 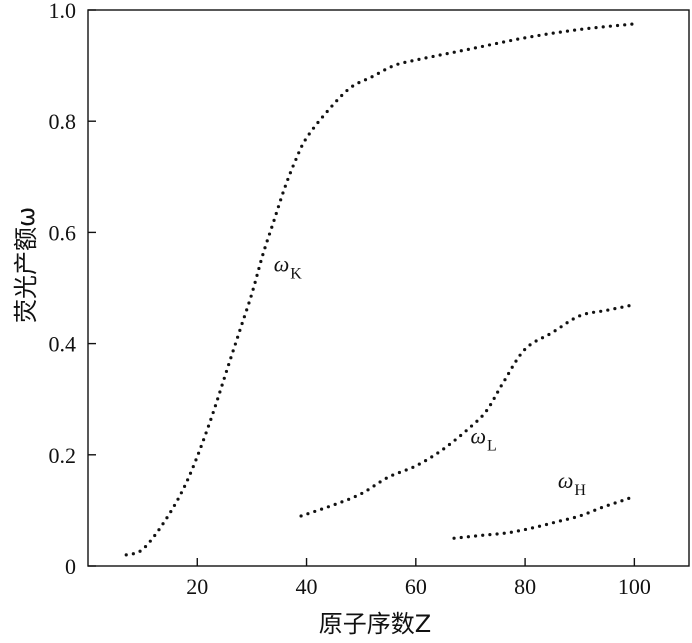 I want to click on x-tick-label: 100, so click(x=634, y=586).